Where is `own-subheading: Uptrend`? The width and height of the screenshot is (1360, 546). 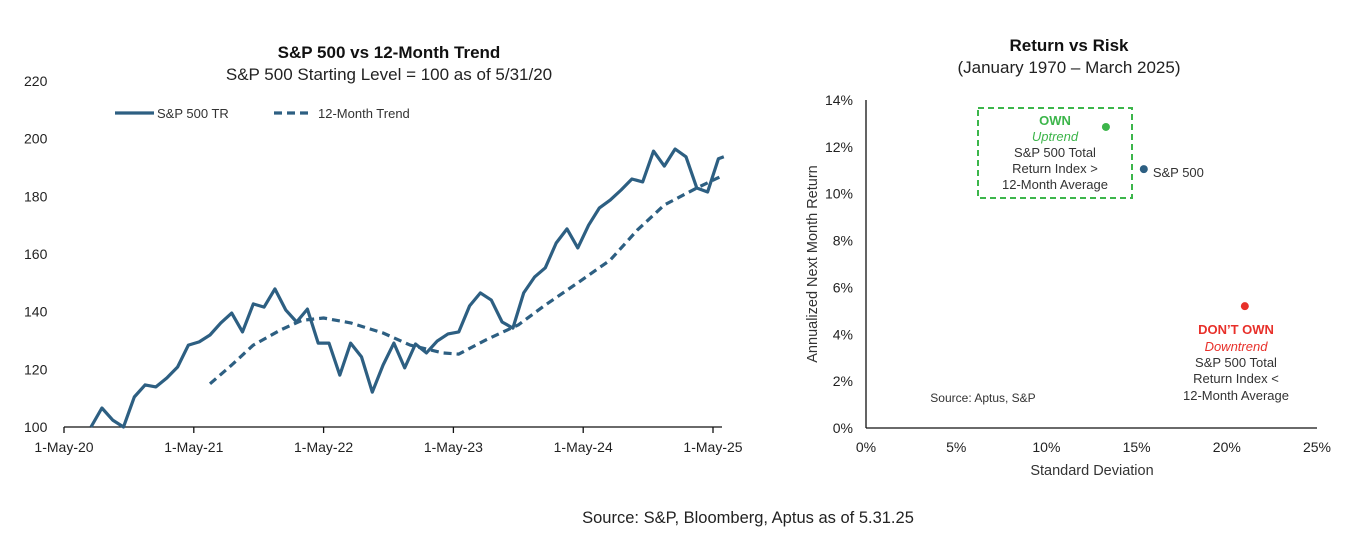
own-subheading: Uptrend is located at coordinates (1055, 136).